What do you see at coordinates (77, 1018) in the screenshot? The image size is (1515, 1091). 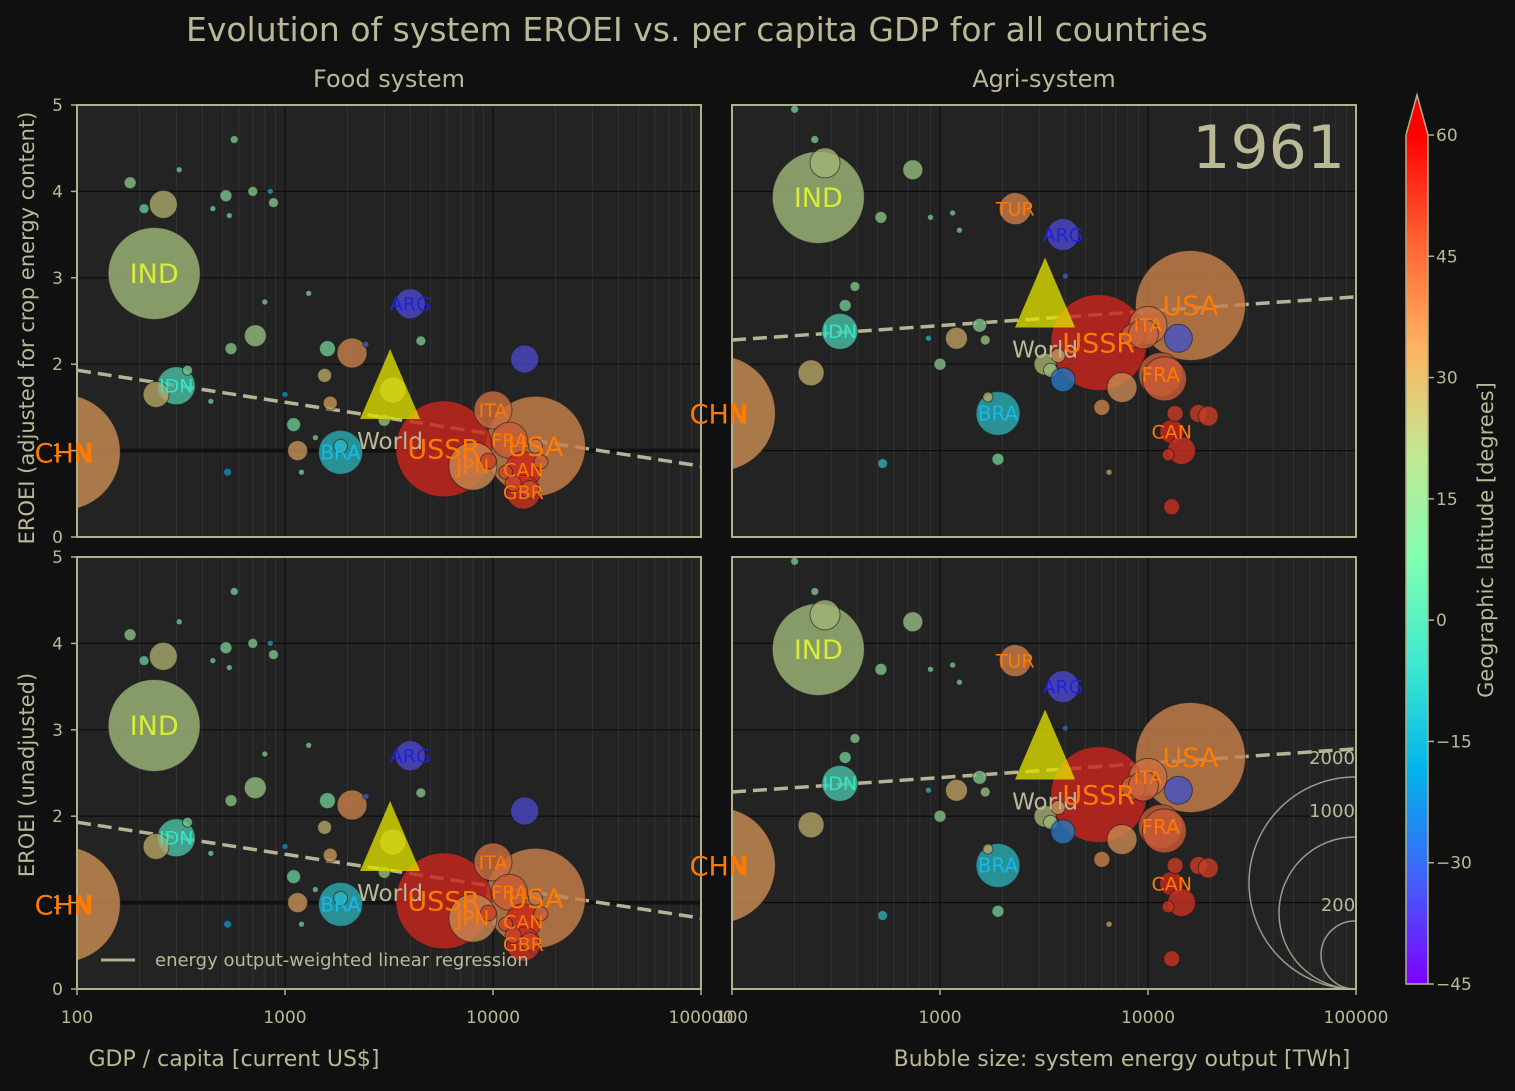 I see `x-tick-label: 100` at bounding box center [77, 1018].